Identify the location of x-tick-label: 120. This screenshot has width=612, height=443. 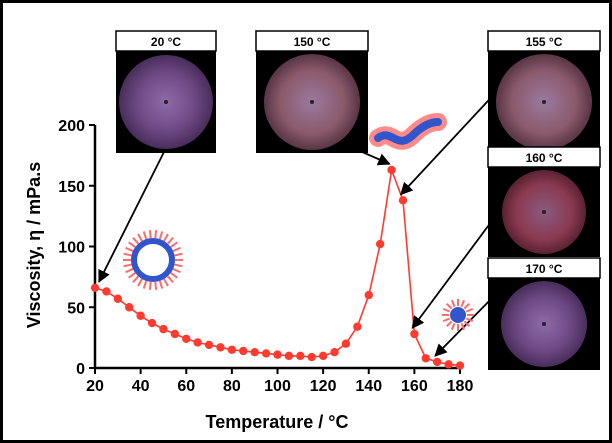
(323, 386).